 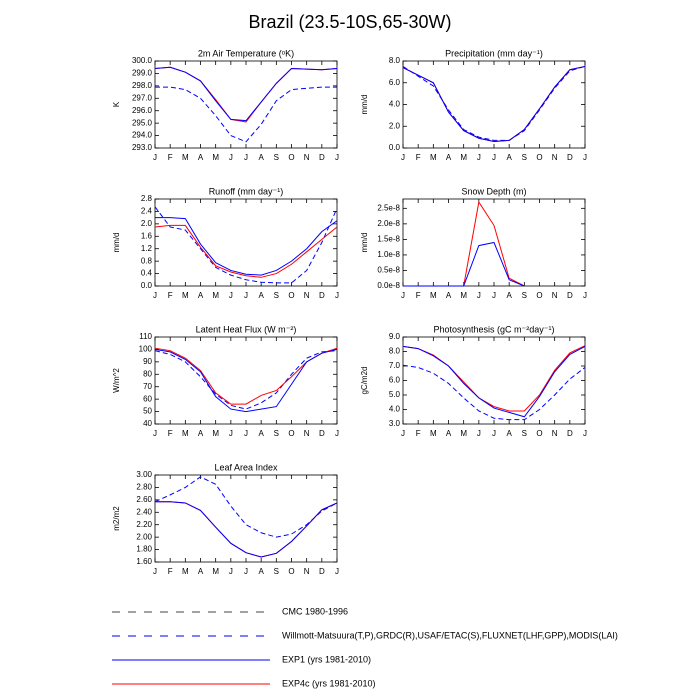 I want to click on y-tick-label: 2.0e-8, so click(x=388, y=223).